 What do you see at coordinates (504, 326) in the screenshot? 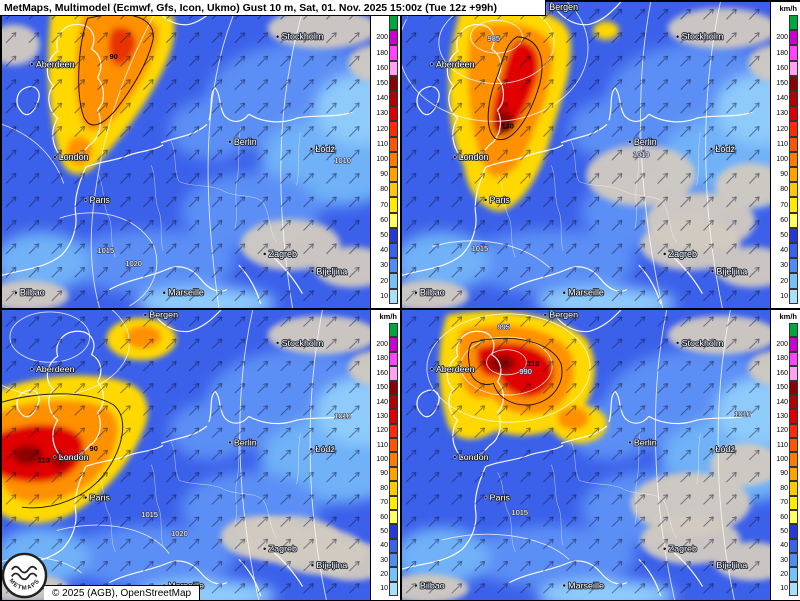
I see `iso-label: 995` at bounding box center [504, 326].